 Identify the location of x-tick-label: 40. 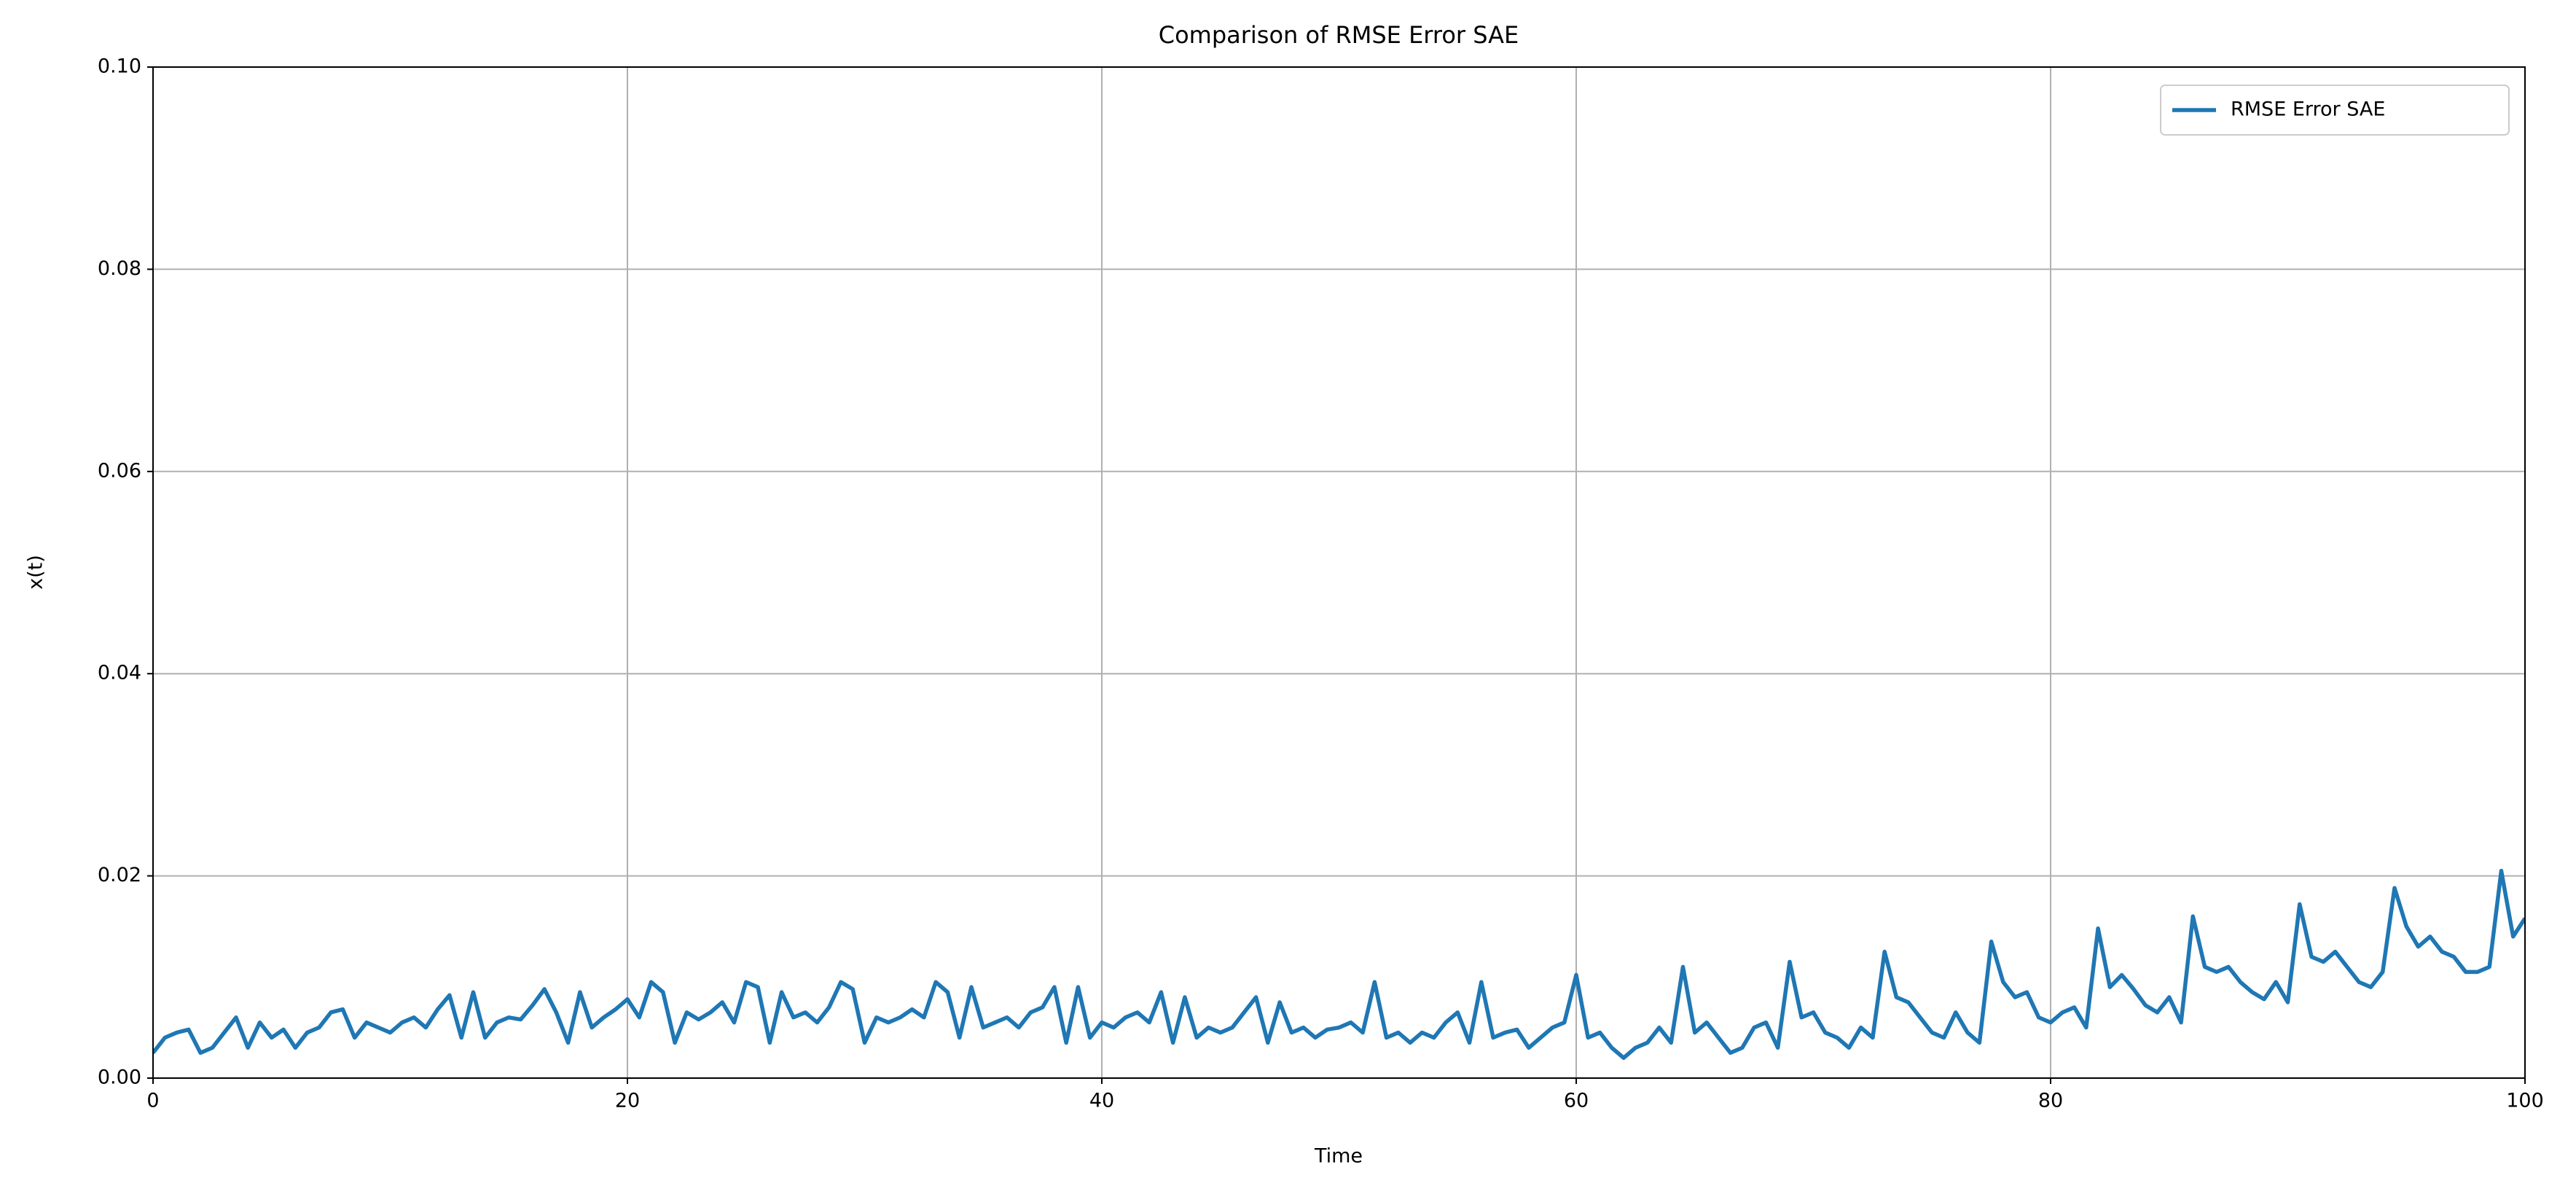
(1101, 1101).